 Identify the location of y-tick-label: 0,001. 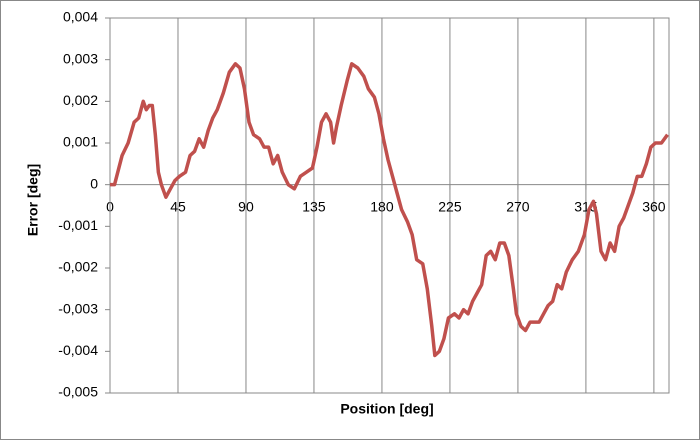
(80, 142).